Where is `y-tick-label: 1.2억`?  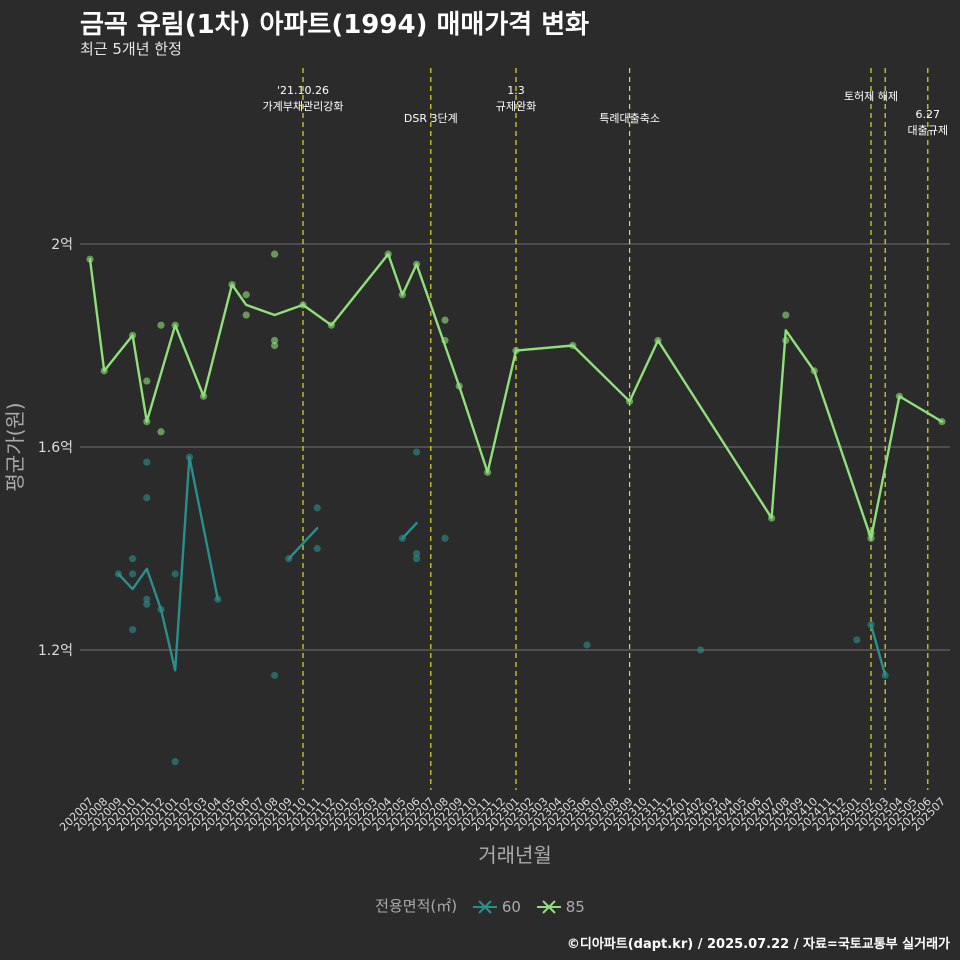 y-tick-label: 1.2억 is located at coordinates (55, 651).